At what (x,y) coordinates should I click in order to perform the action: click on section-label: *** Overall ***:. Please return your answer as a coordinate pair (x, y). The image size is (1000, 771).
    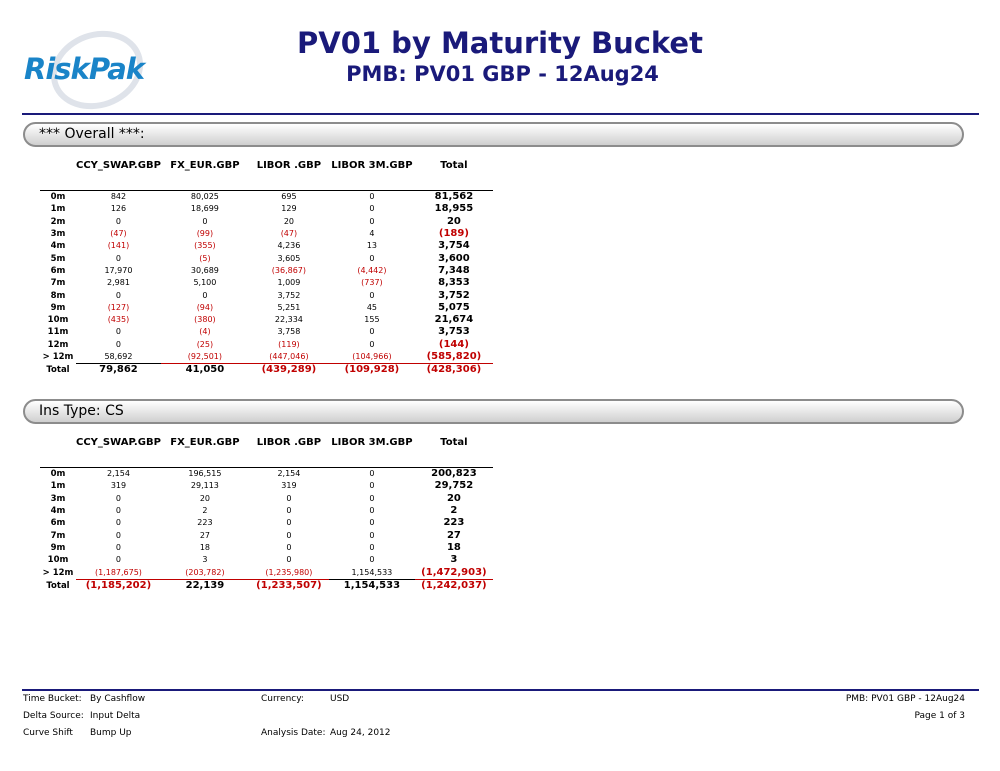
    Looking at the image, I should click on (92, 134).